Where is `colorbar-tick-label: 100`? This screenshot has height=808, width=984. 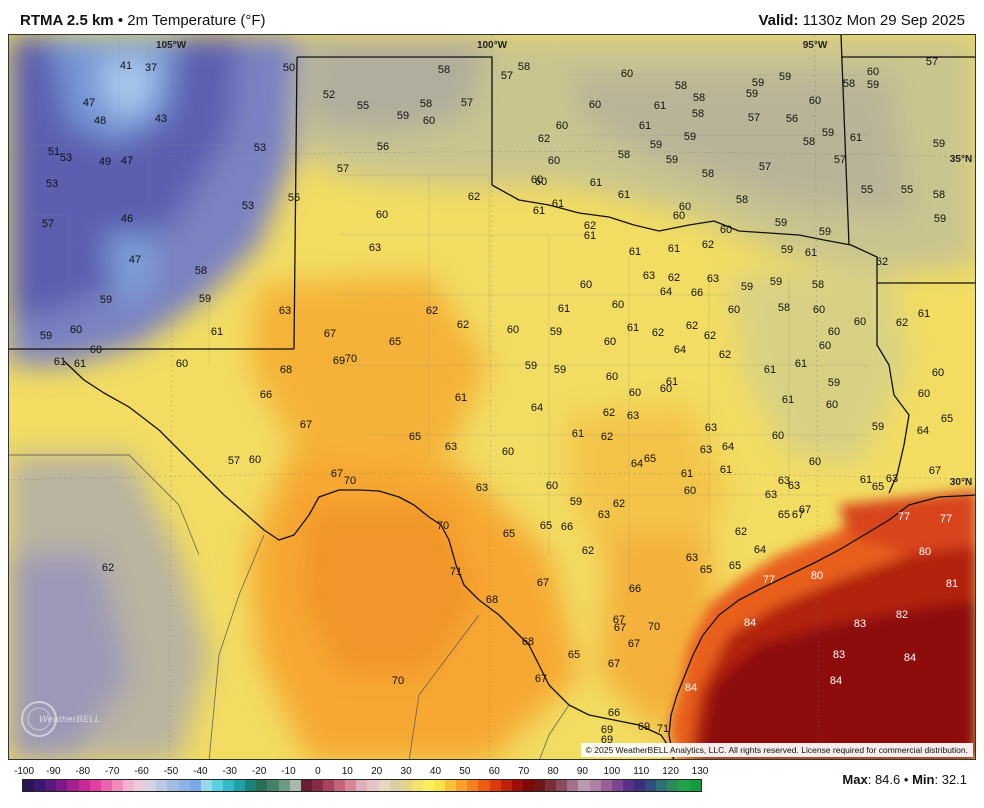 colorbar-tick-label: 100 is located at coordinates (612, 771).